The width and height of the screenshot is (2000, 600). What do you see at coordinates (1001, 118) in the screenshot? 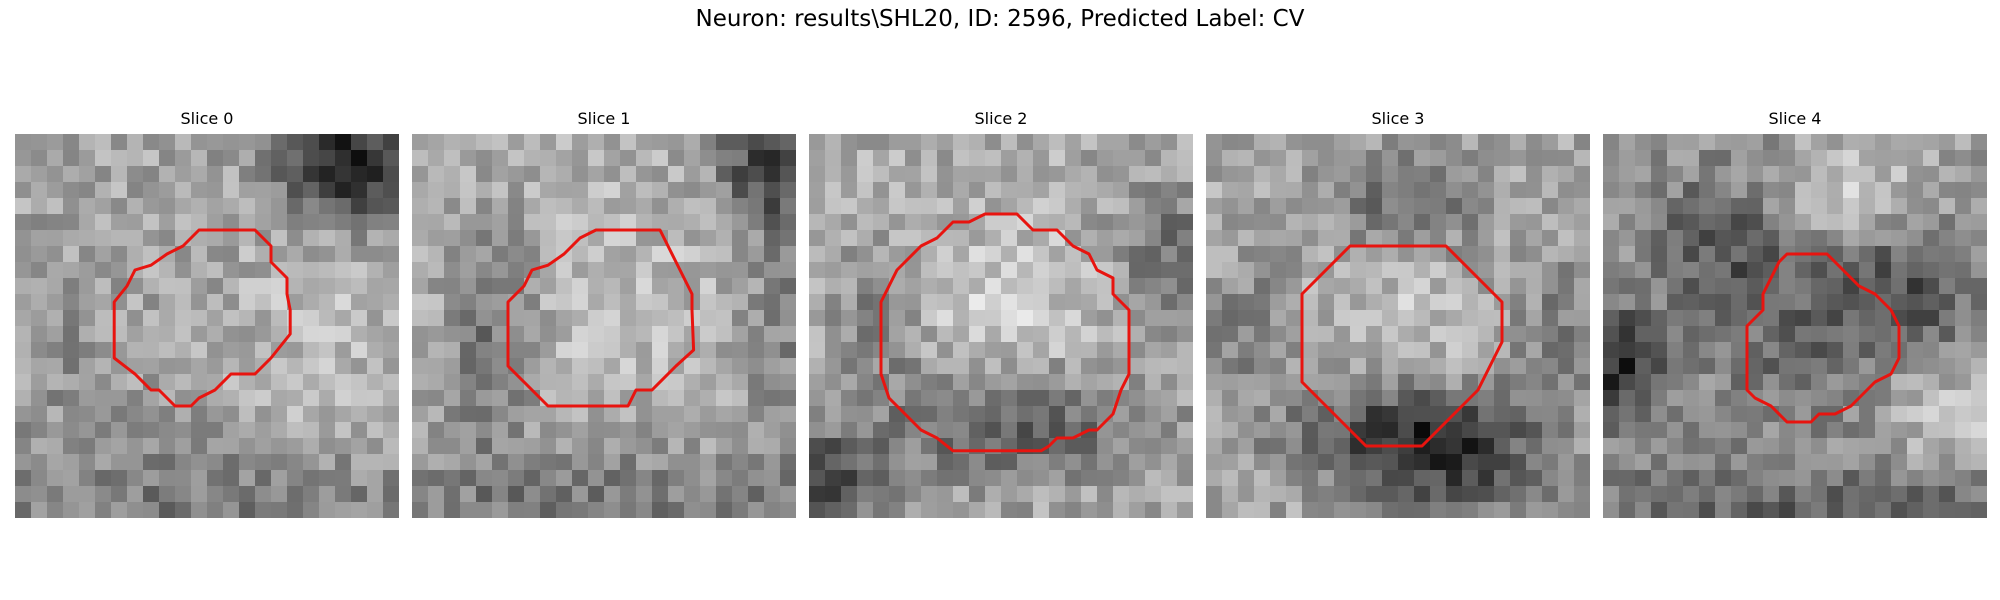
I see `slice-title: Slice 2` at bounding box center [1001, 118].